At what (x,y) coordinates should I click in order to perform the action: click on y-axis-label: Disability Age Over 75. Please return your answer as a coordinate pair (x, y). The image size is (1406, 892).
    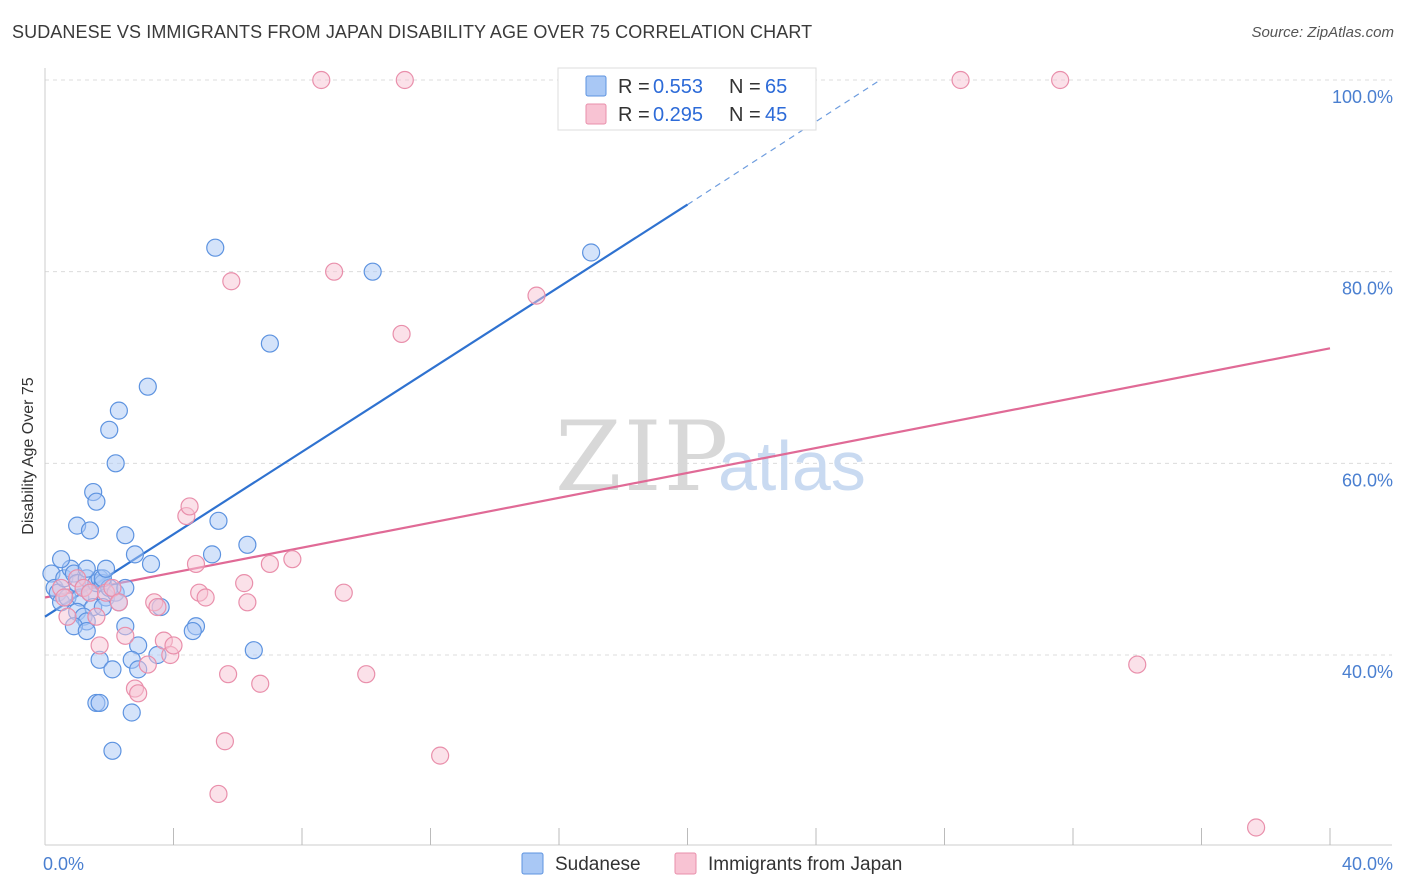
    Looking at the image, I should click on (28, 456).